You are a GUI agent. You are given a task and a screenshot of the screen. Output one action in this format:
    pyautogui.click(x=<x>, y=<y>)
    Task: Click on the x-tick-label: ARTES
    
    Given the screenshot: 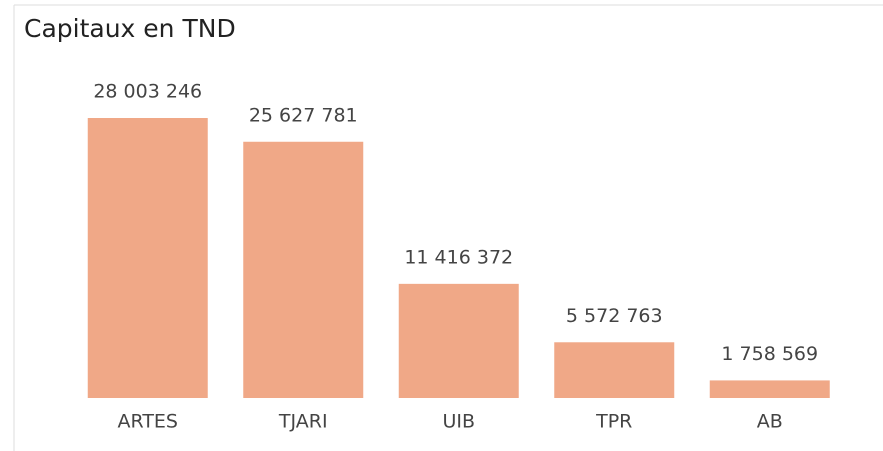 What is the action you would take?
    pyautogui.click(x=148, y=422)
    